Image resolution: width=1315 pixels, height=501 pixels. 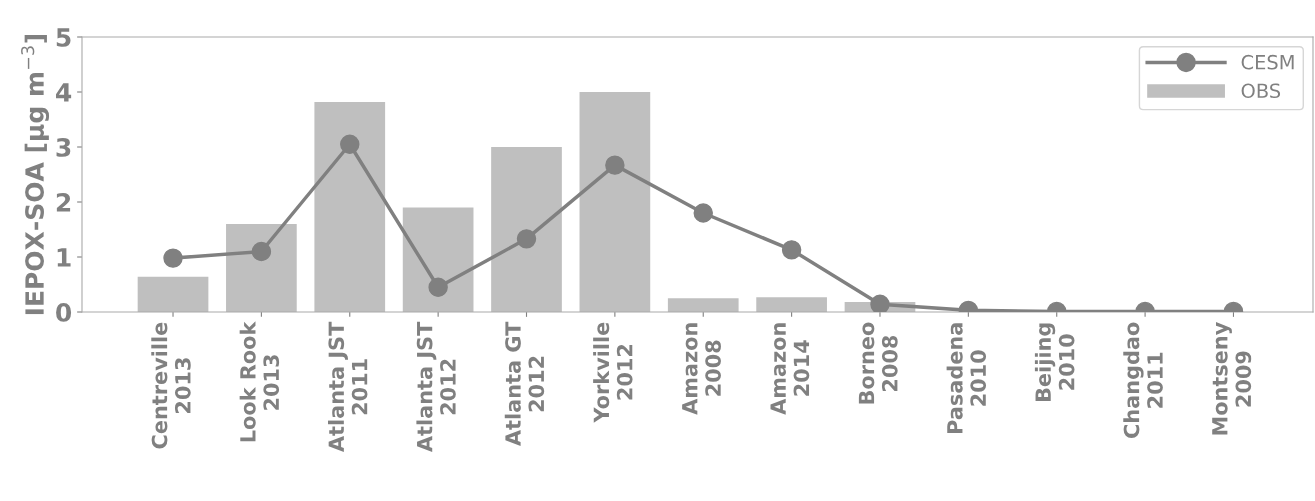 I want to click on x-tick-label: Amazon 2014, so click(x=790, y=369).